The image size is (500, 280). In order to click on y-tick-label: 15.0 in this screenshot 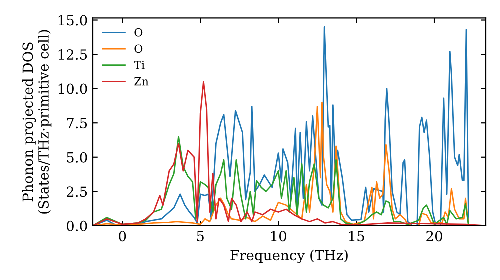, I will do `click(73, 20)`.